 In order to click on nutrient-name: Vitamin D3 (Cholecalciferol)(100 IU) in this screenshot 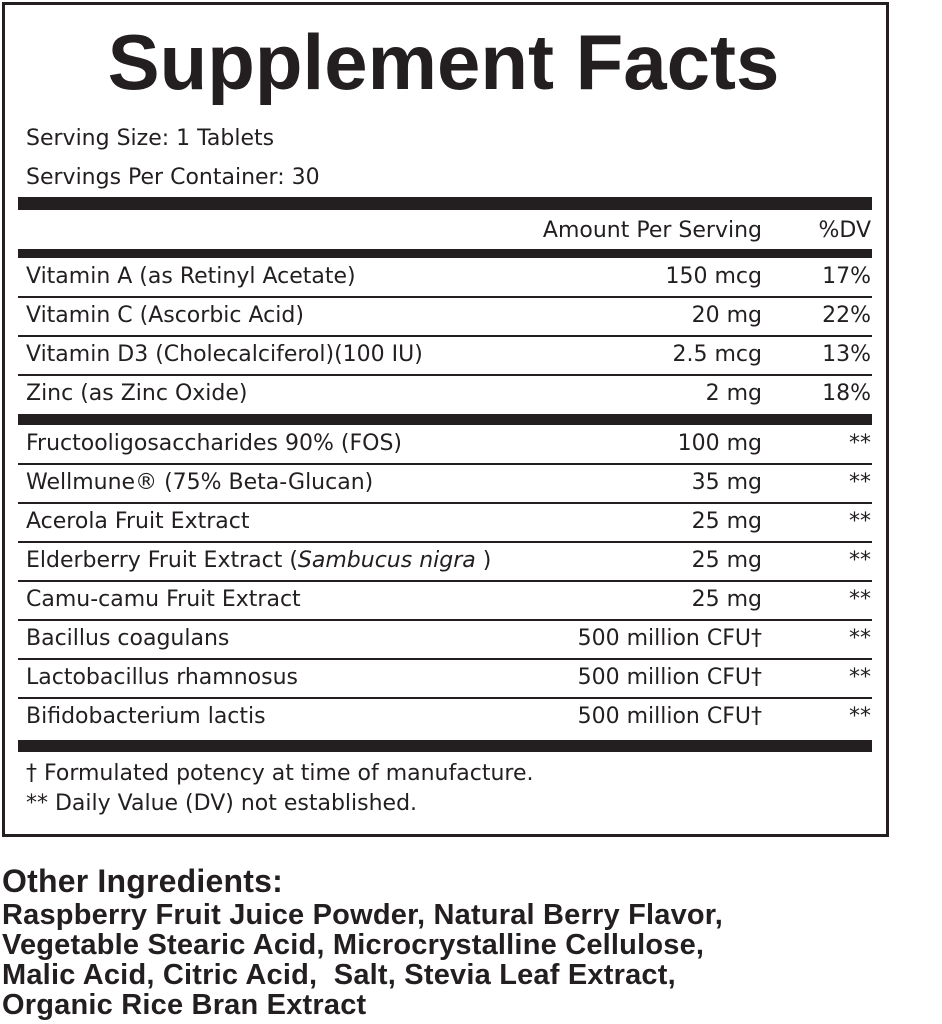, I will do `click(224, 354)`.